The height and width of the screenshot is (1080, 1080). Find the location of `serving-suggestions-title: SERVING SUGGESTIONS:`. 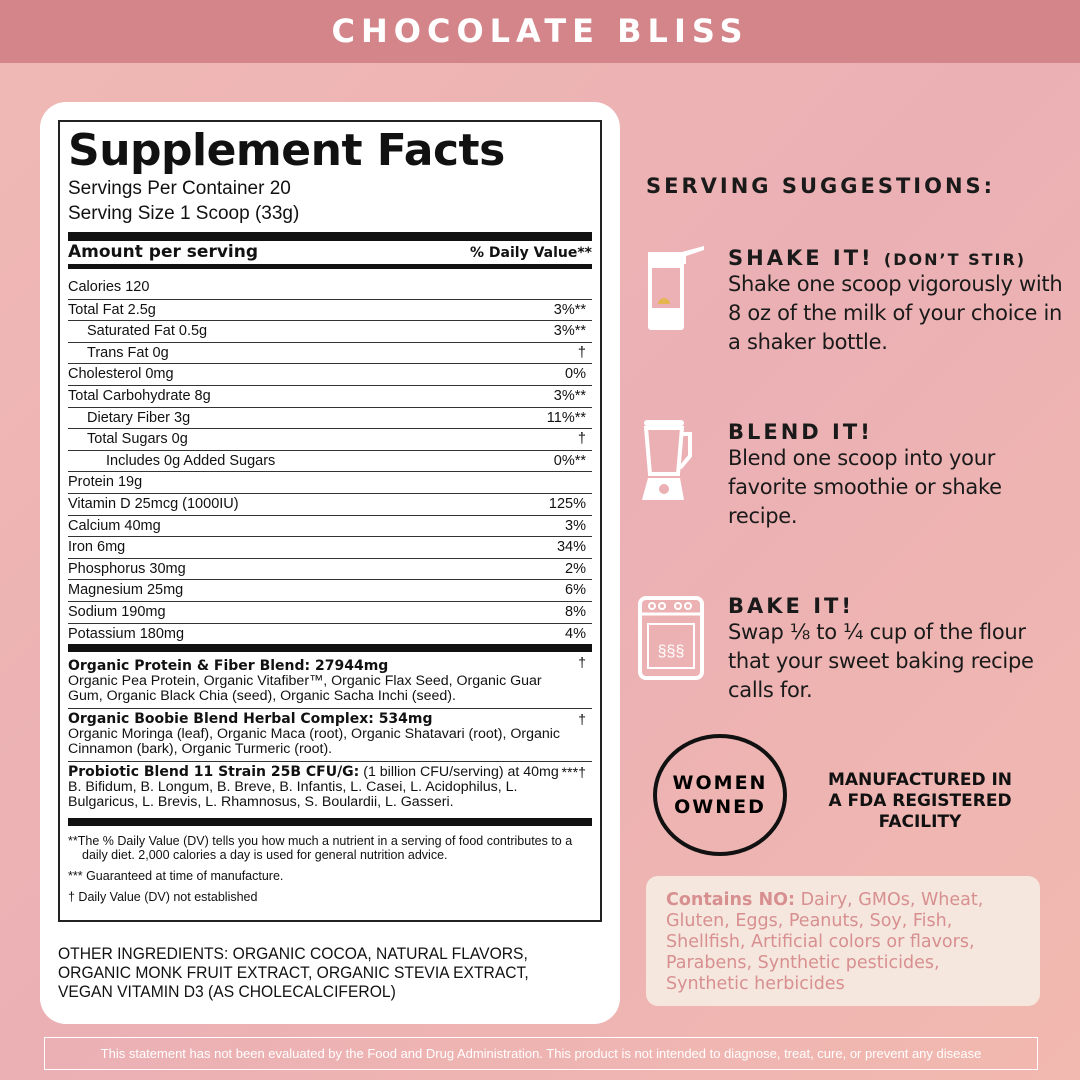

serving-suggestions-title: SERVING SUGGESTIONS: is located at coordinates (821, 186).